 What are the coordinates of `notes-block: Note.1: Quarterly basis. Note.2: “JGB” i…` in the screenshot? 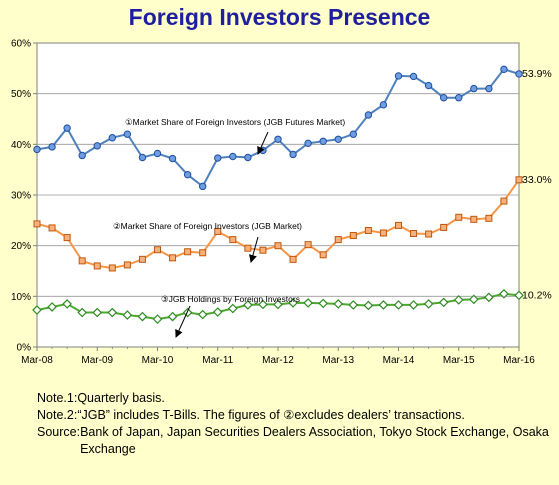 It's located at (294, 424).